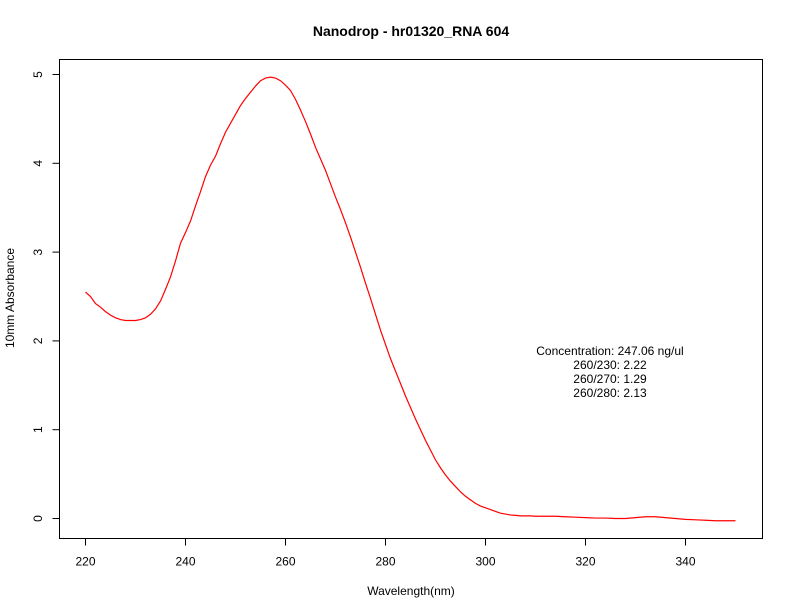  What do you see at coordinates (38, 251) in the screenshot?
I see `y-tick-label: 3` at bounding box center [38, 251].